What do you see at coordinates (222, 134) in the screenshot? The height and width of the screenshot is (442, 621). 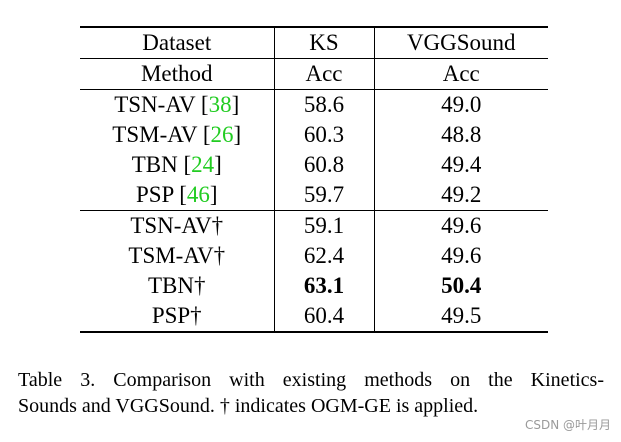 I see `citation-link: 26` at bounding box center [222, 134].